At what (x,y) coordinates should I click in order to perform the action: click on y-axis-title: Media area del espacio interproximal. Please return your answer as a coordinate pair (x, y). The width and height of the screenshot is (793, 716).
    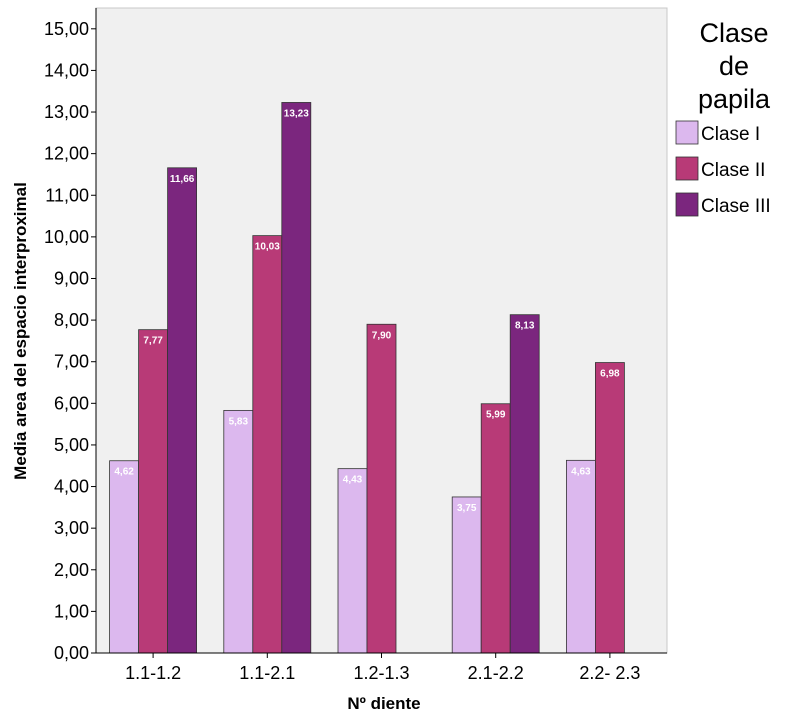
    Looking at the image, I should click on (20, 331).